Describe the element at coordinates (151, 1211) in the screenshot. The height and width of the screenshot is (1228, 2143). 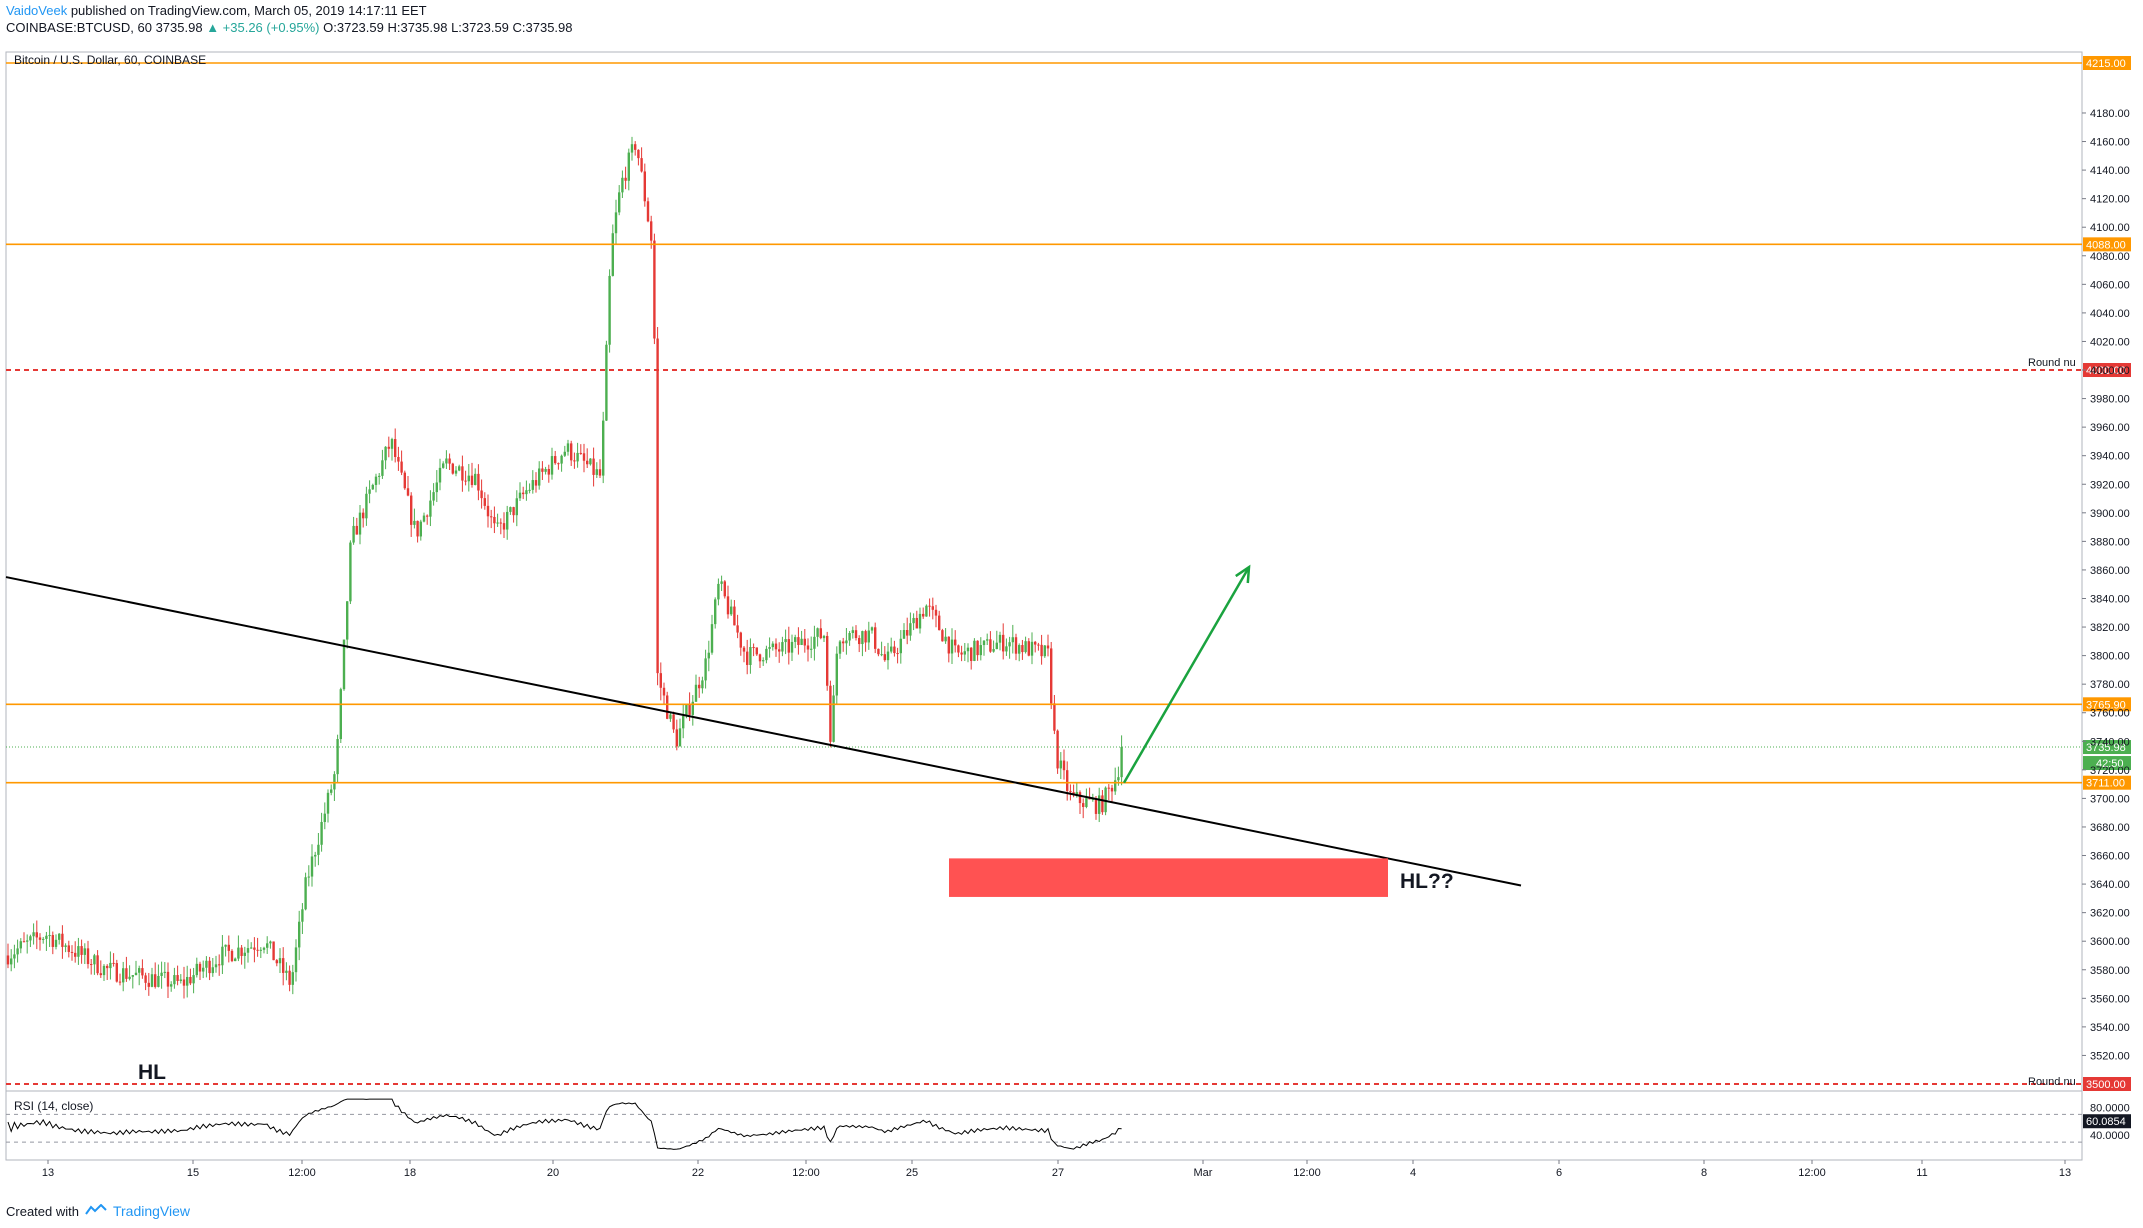
I see `tradingview-brand: TradingView` at that location.